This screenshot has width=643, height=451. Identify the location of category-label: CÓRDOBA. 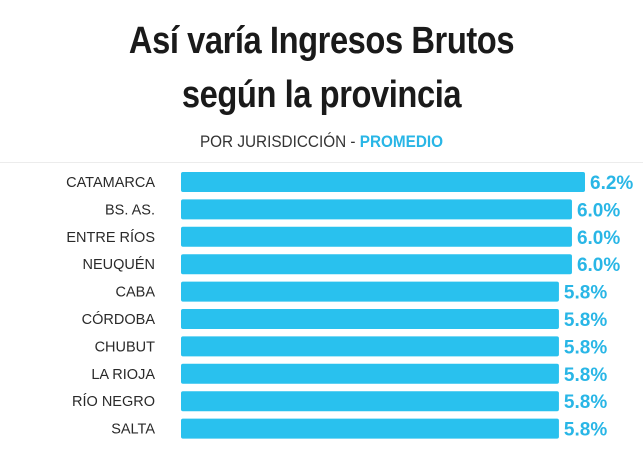
(119, 319).